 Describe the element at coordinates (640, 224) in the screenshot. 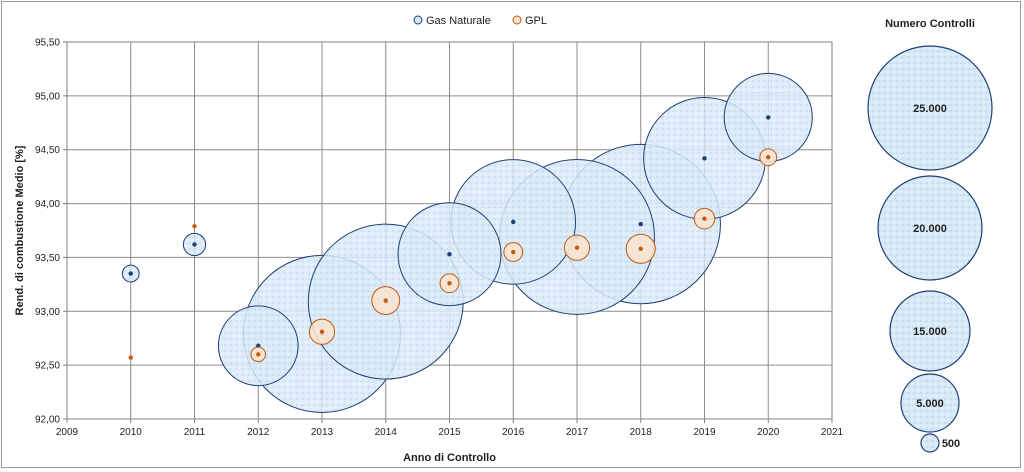

I see `point-gas-naturale-2018` at that location.